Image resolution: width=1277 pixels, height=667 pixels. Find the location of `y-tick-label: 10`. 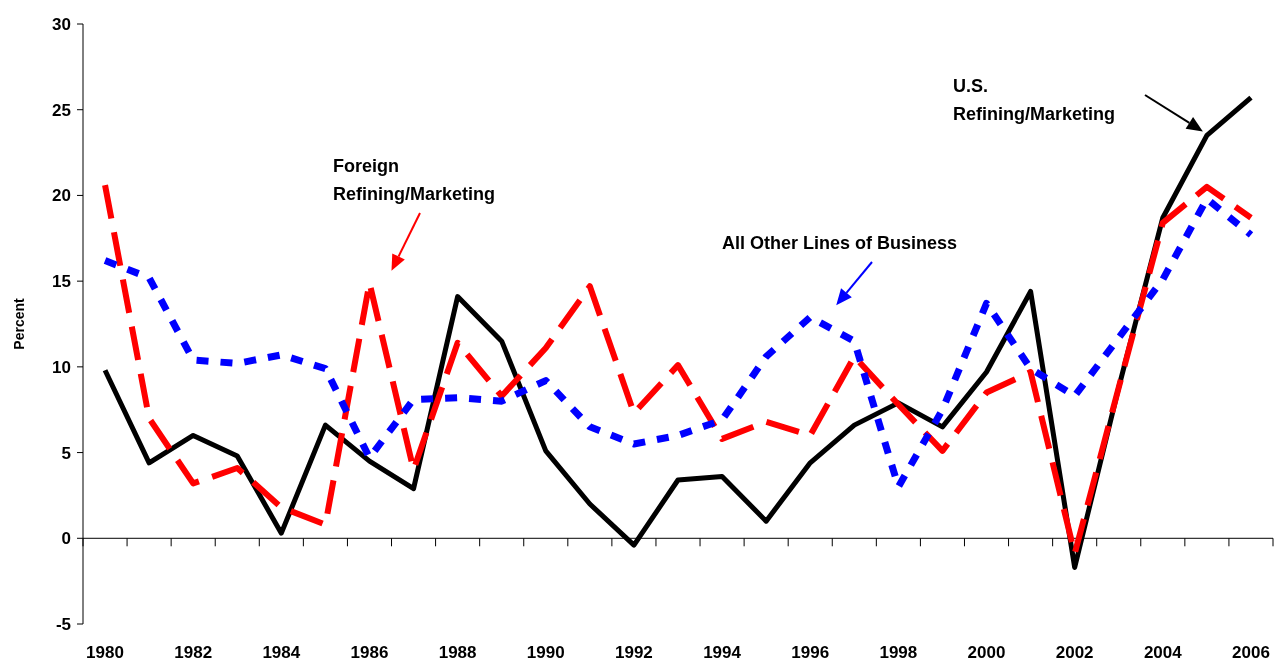

y-tick-label: 10 is located at coordinates (61, 367).